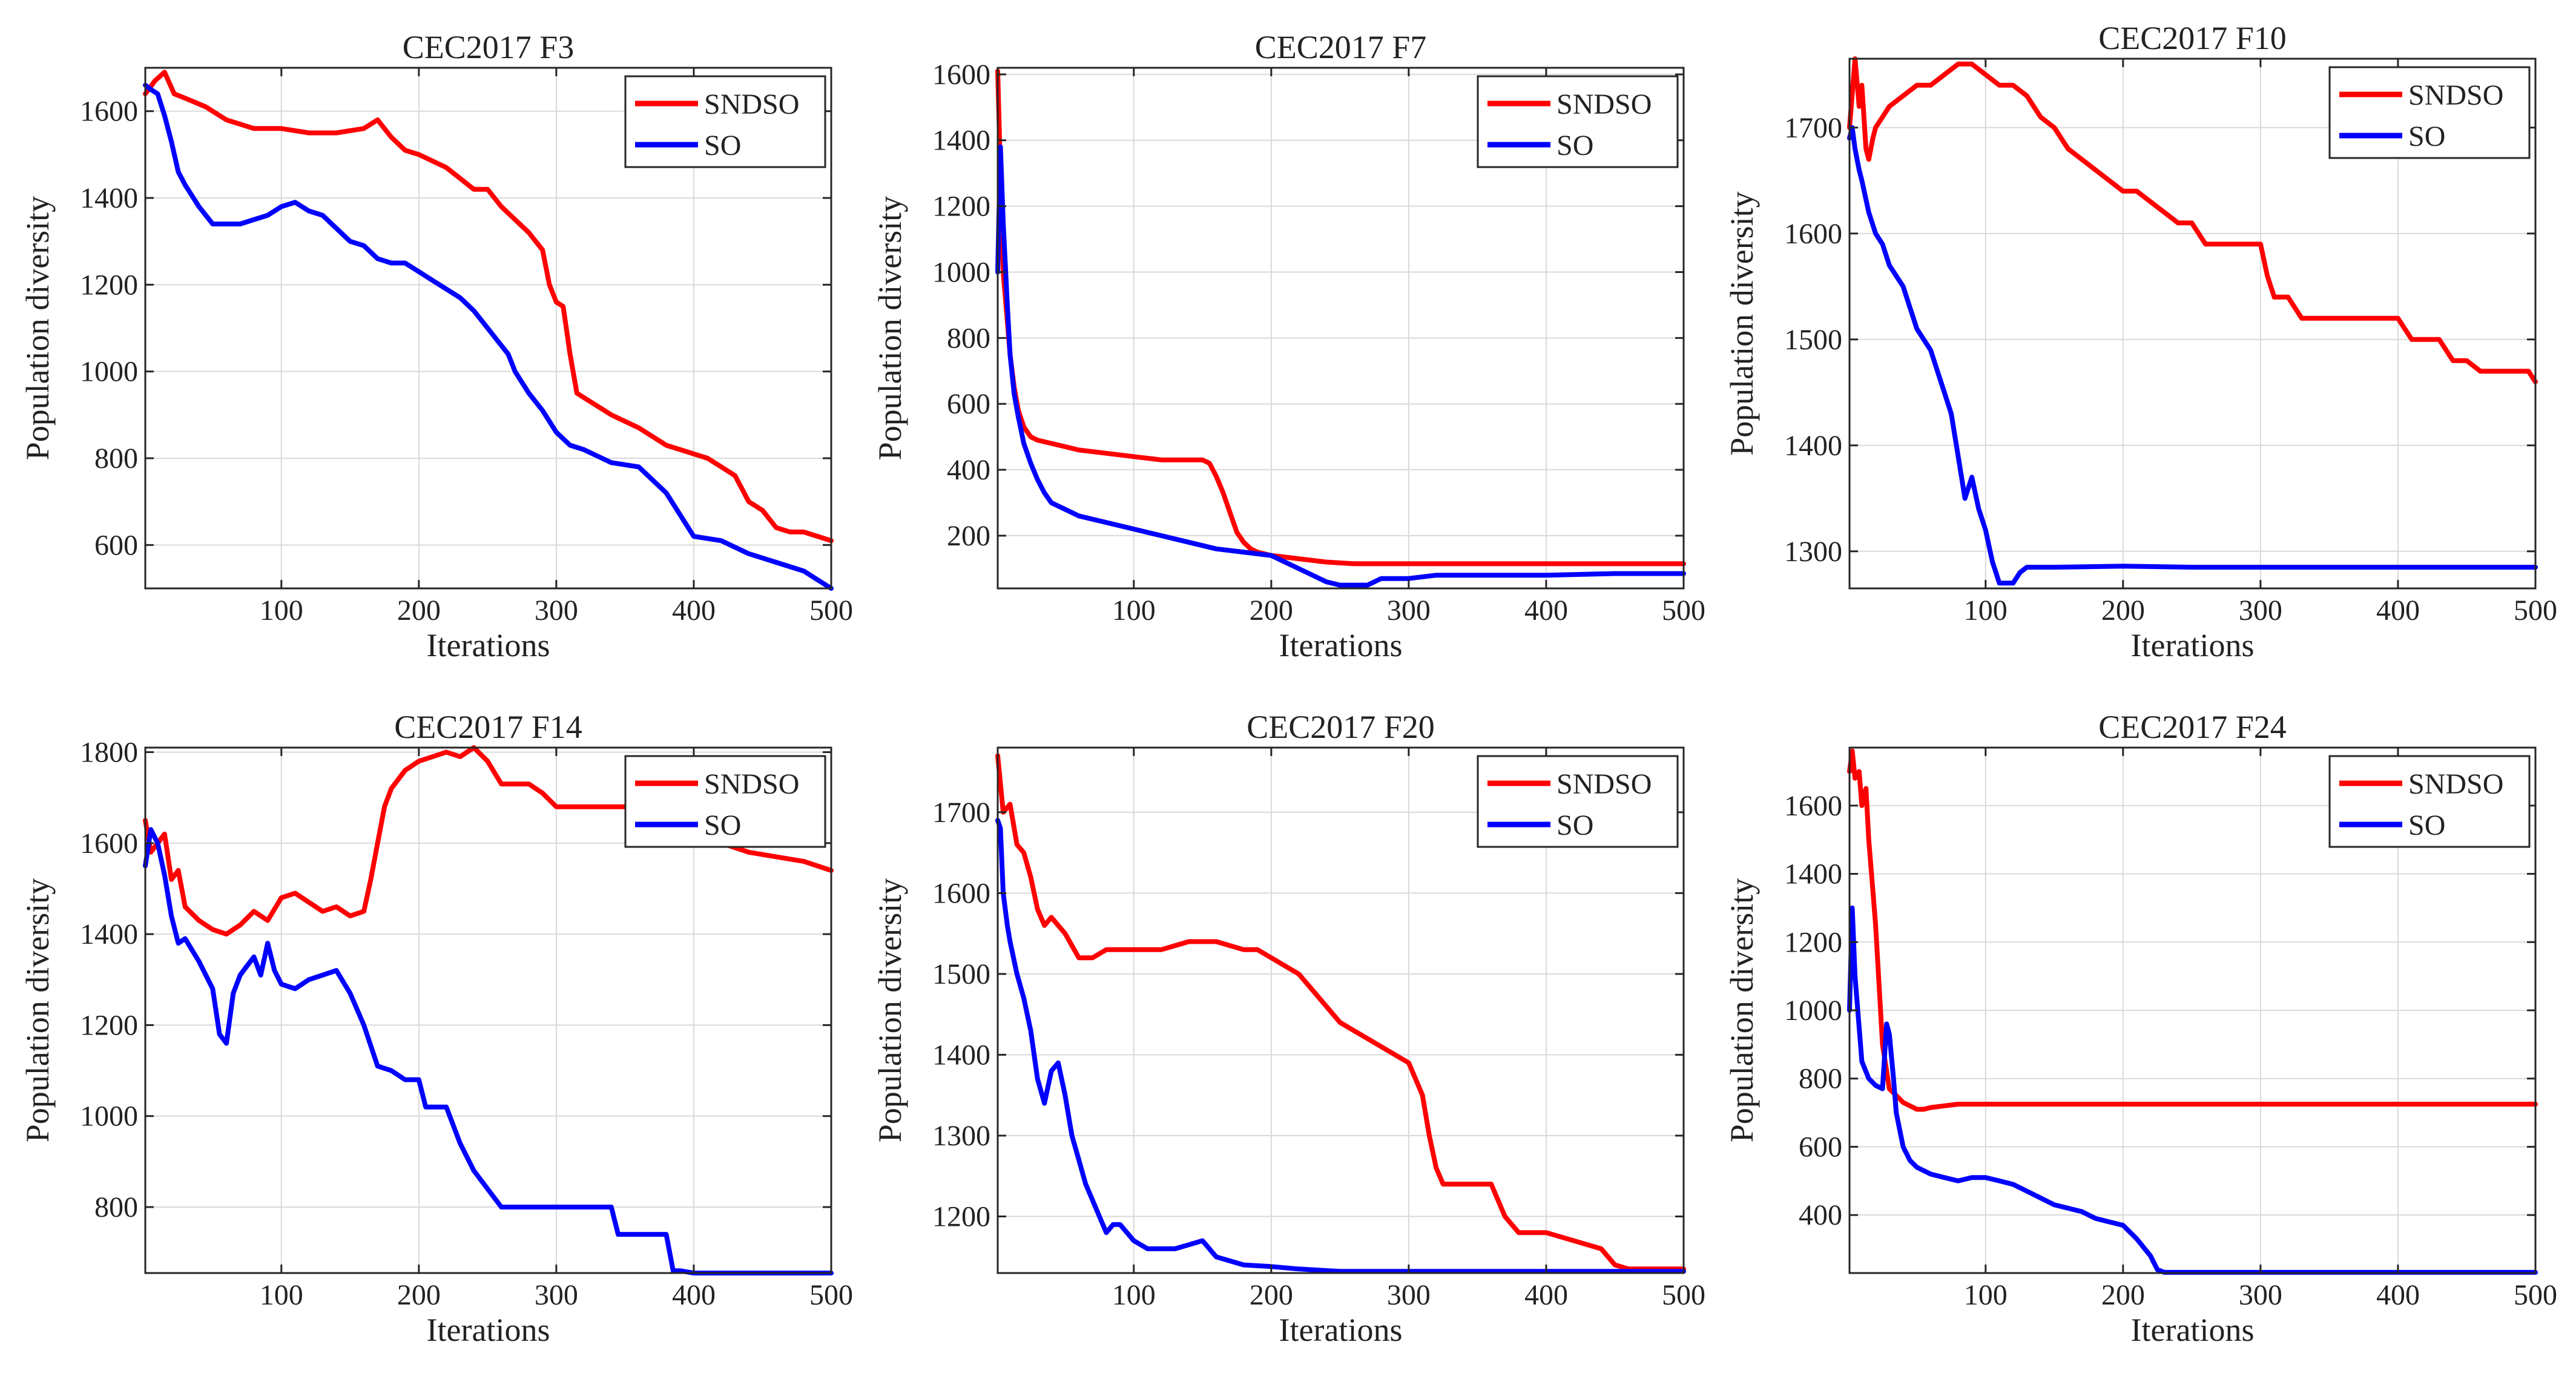  What do you see at coordinates (488, 727) in the screenshot?
I see `chart-title: CEC2017 F14` at bounding box center [488, 727].